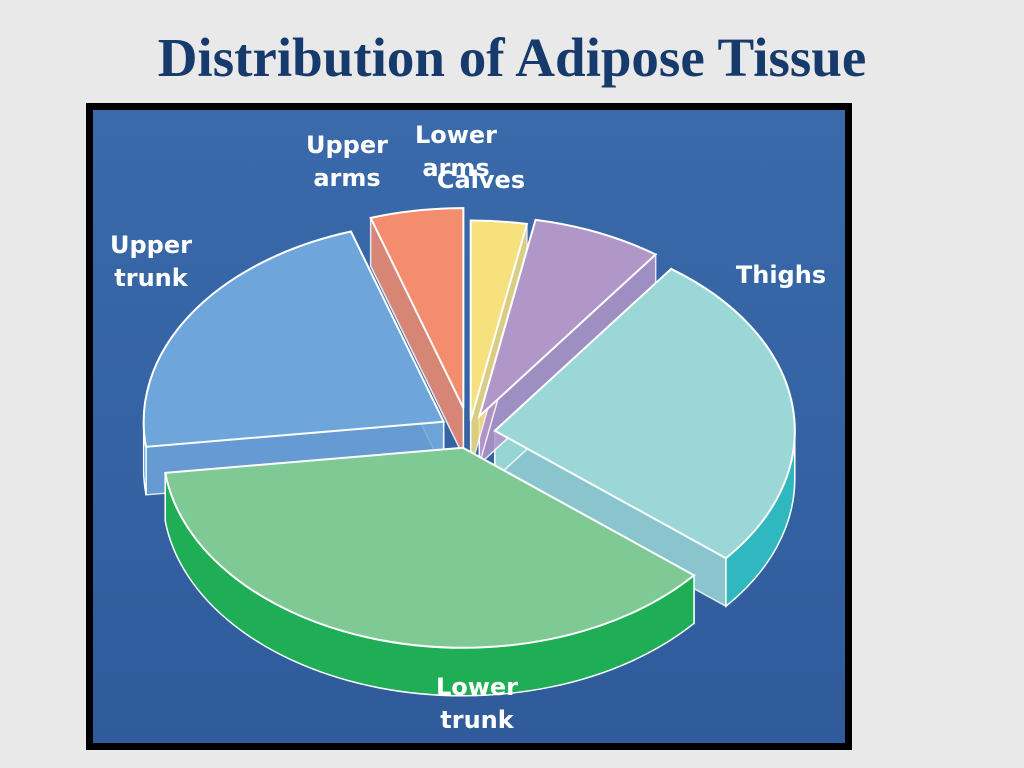 The height and width of the screenshot is (768, 1024). Describe the element at coordinates (567, 319) in the screenshot. I see `slice-calves` at that location.